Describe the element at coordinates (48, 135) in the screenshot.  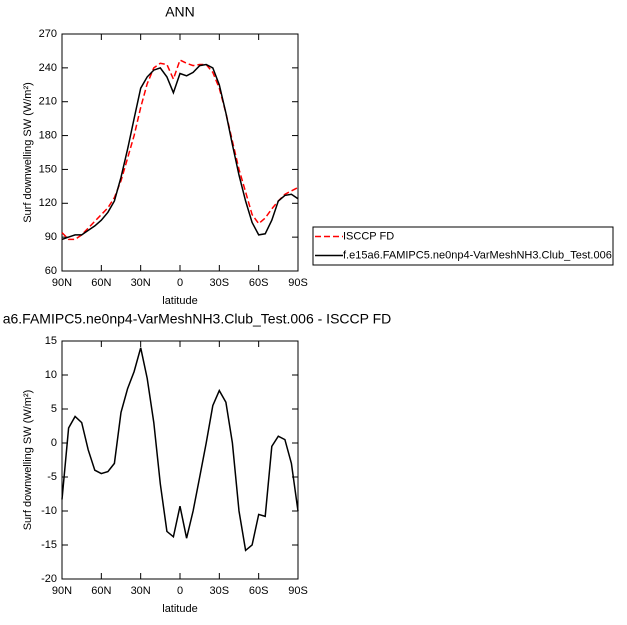
I see `y-tick-label: 180` at that location.